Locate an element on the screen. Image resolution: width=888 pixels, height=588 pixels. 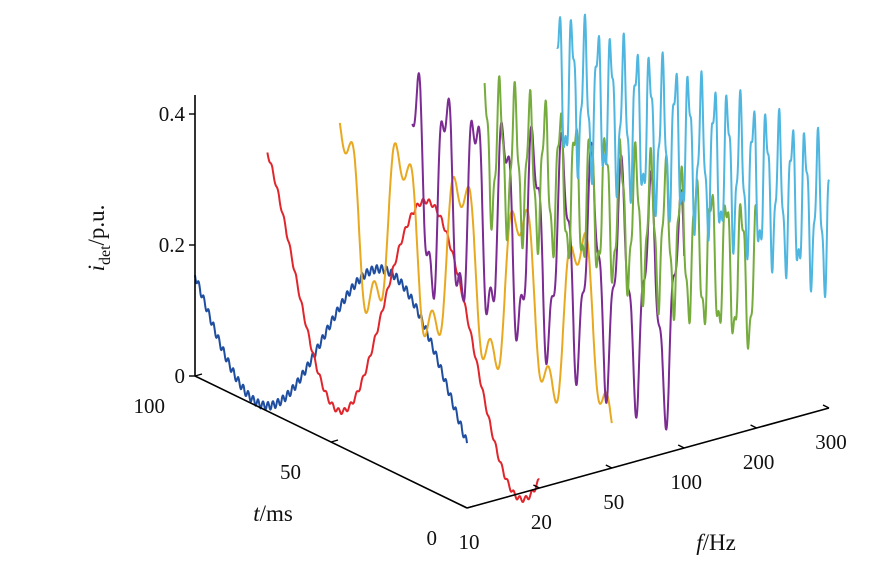
t-axis-title: t/ms is located at coordinates (273, 513).